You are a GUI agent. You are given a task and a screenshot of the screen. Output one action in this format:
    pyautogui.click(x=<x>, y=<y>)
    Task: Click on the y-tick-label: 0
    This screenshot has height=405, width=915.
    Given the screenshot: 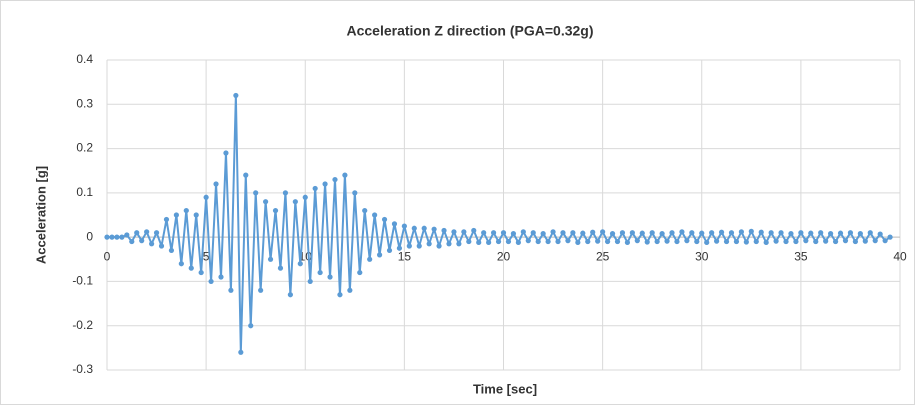 What is the action you would take?
    pyautogui.click(x=89, y=236)
    